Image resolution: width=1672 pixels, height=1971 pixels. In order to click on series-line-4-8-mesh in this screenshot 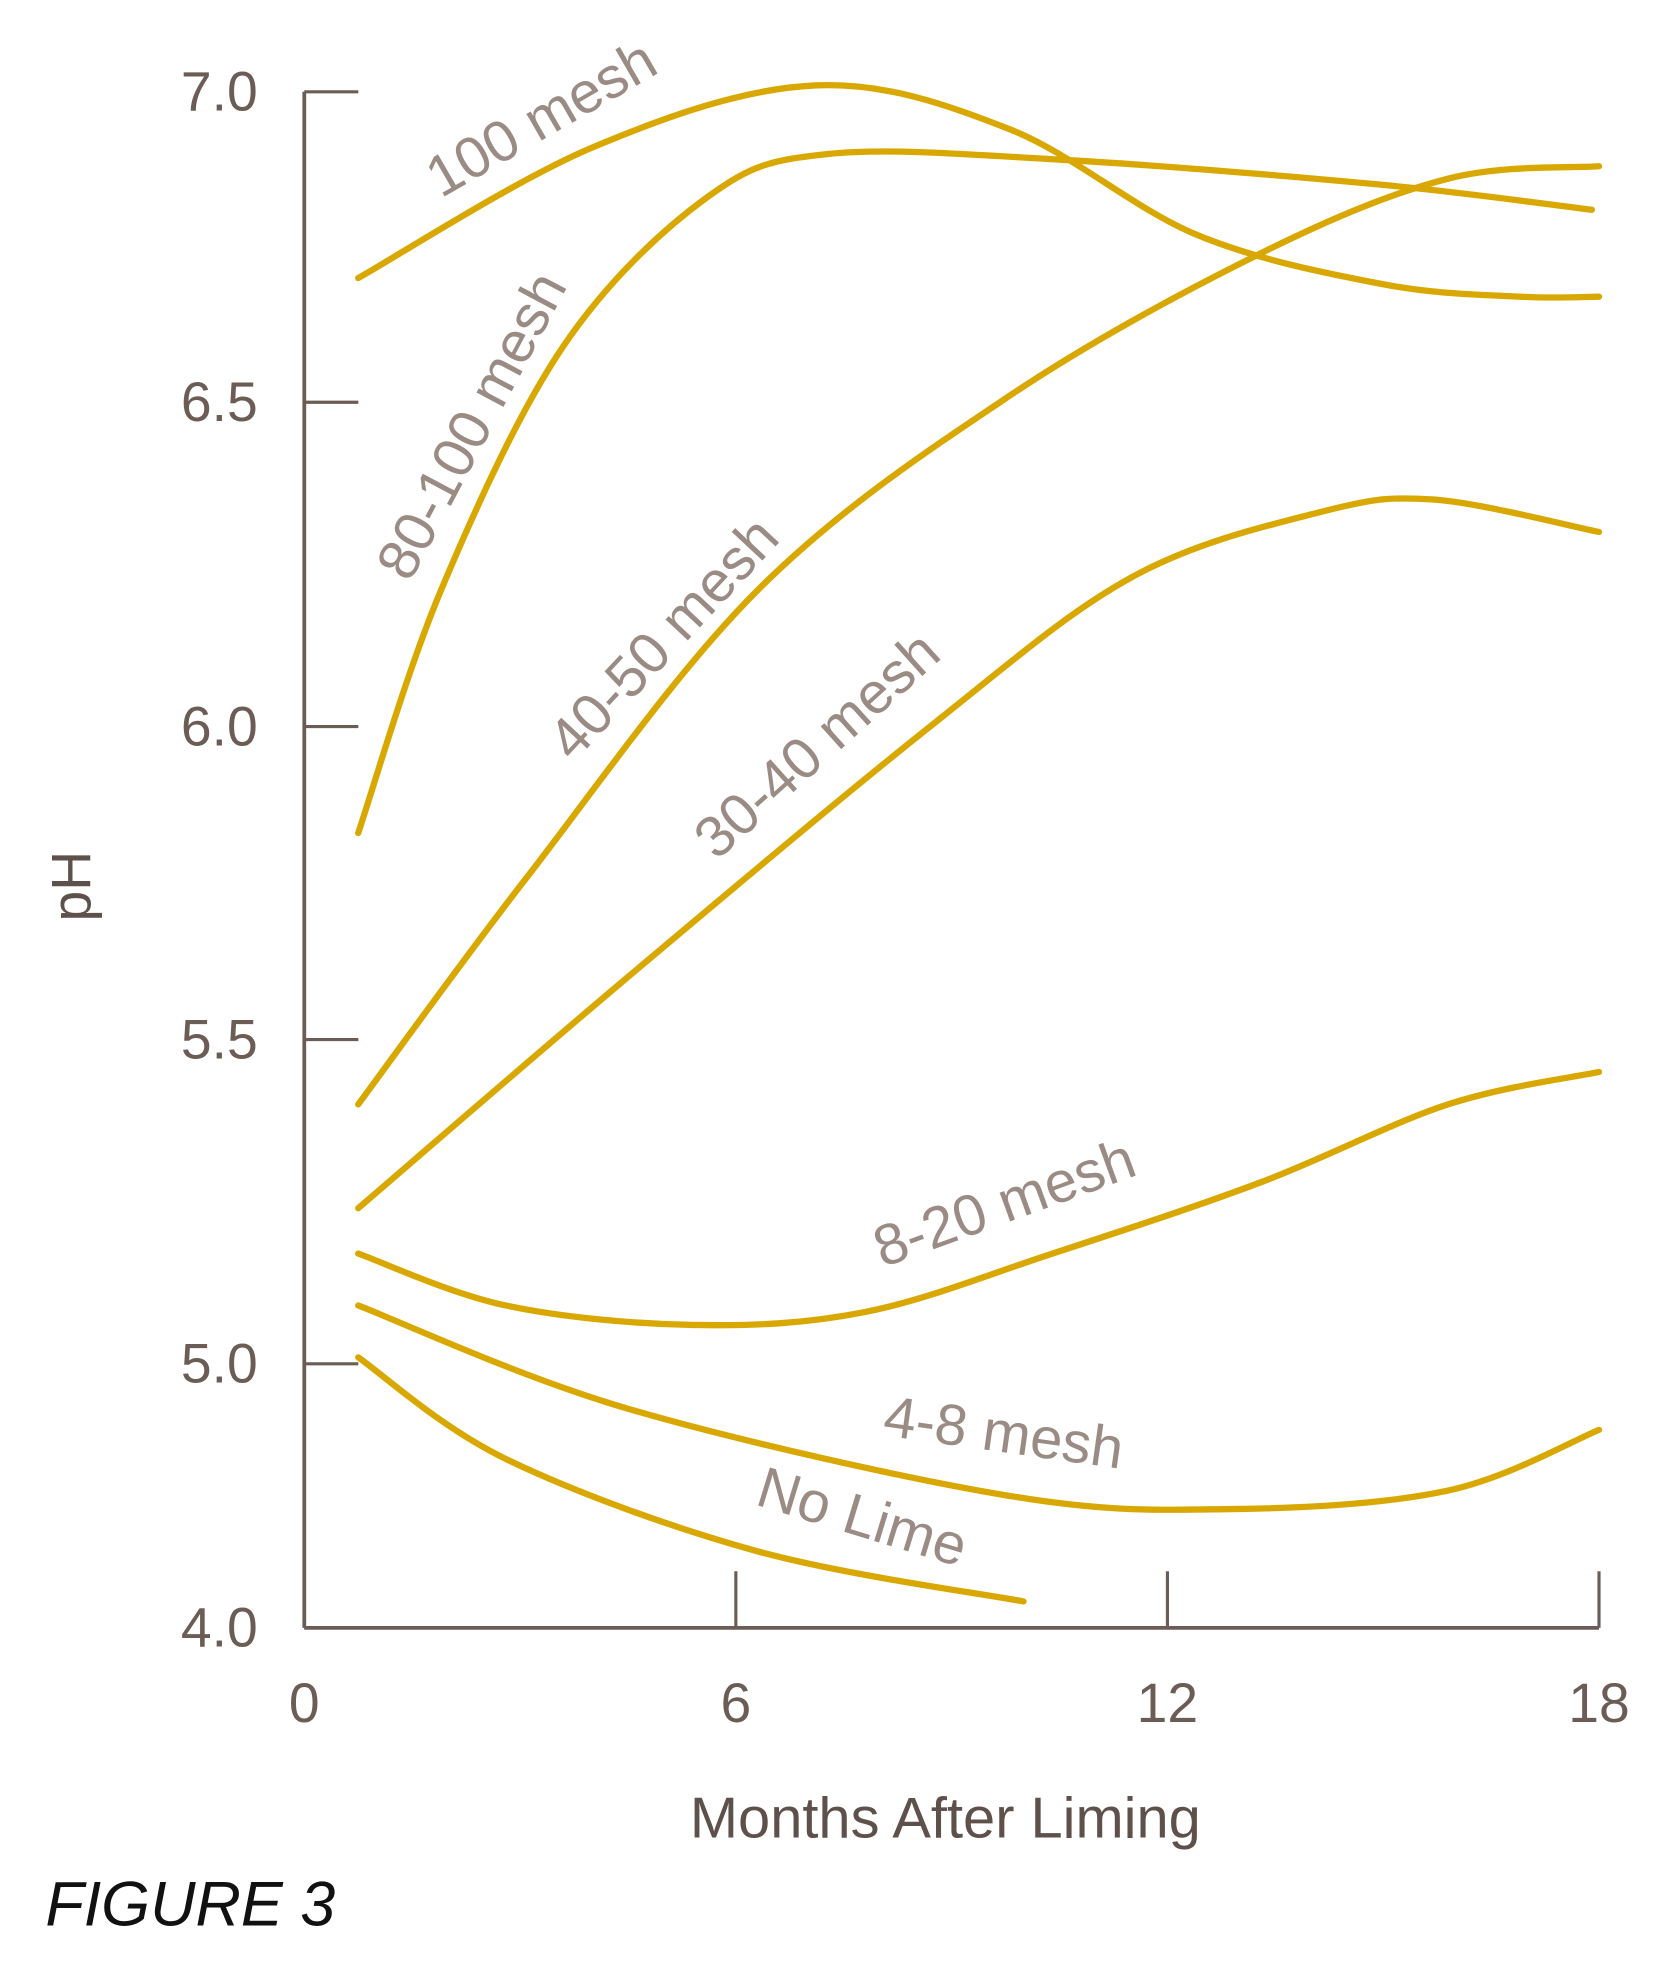, I will do `click(979, 1407)`.